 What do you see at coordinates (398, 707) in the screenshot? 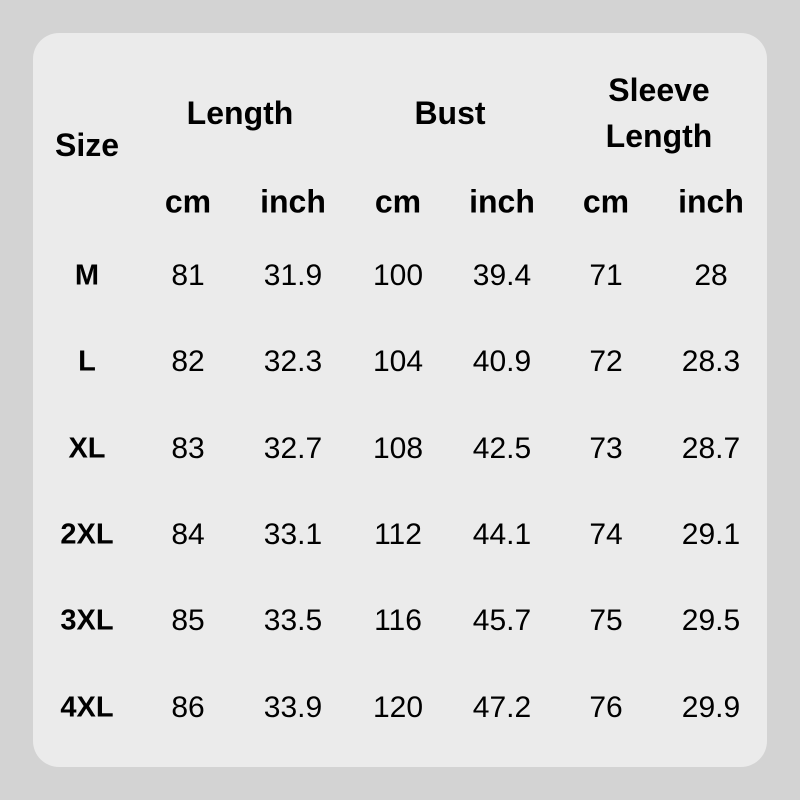
I see `table-cell: 120` at bounding box center [398, 707].